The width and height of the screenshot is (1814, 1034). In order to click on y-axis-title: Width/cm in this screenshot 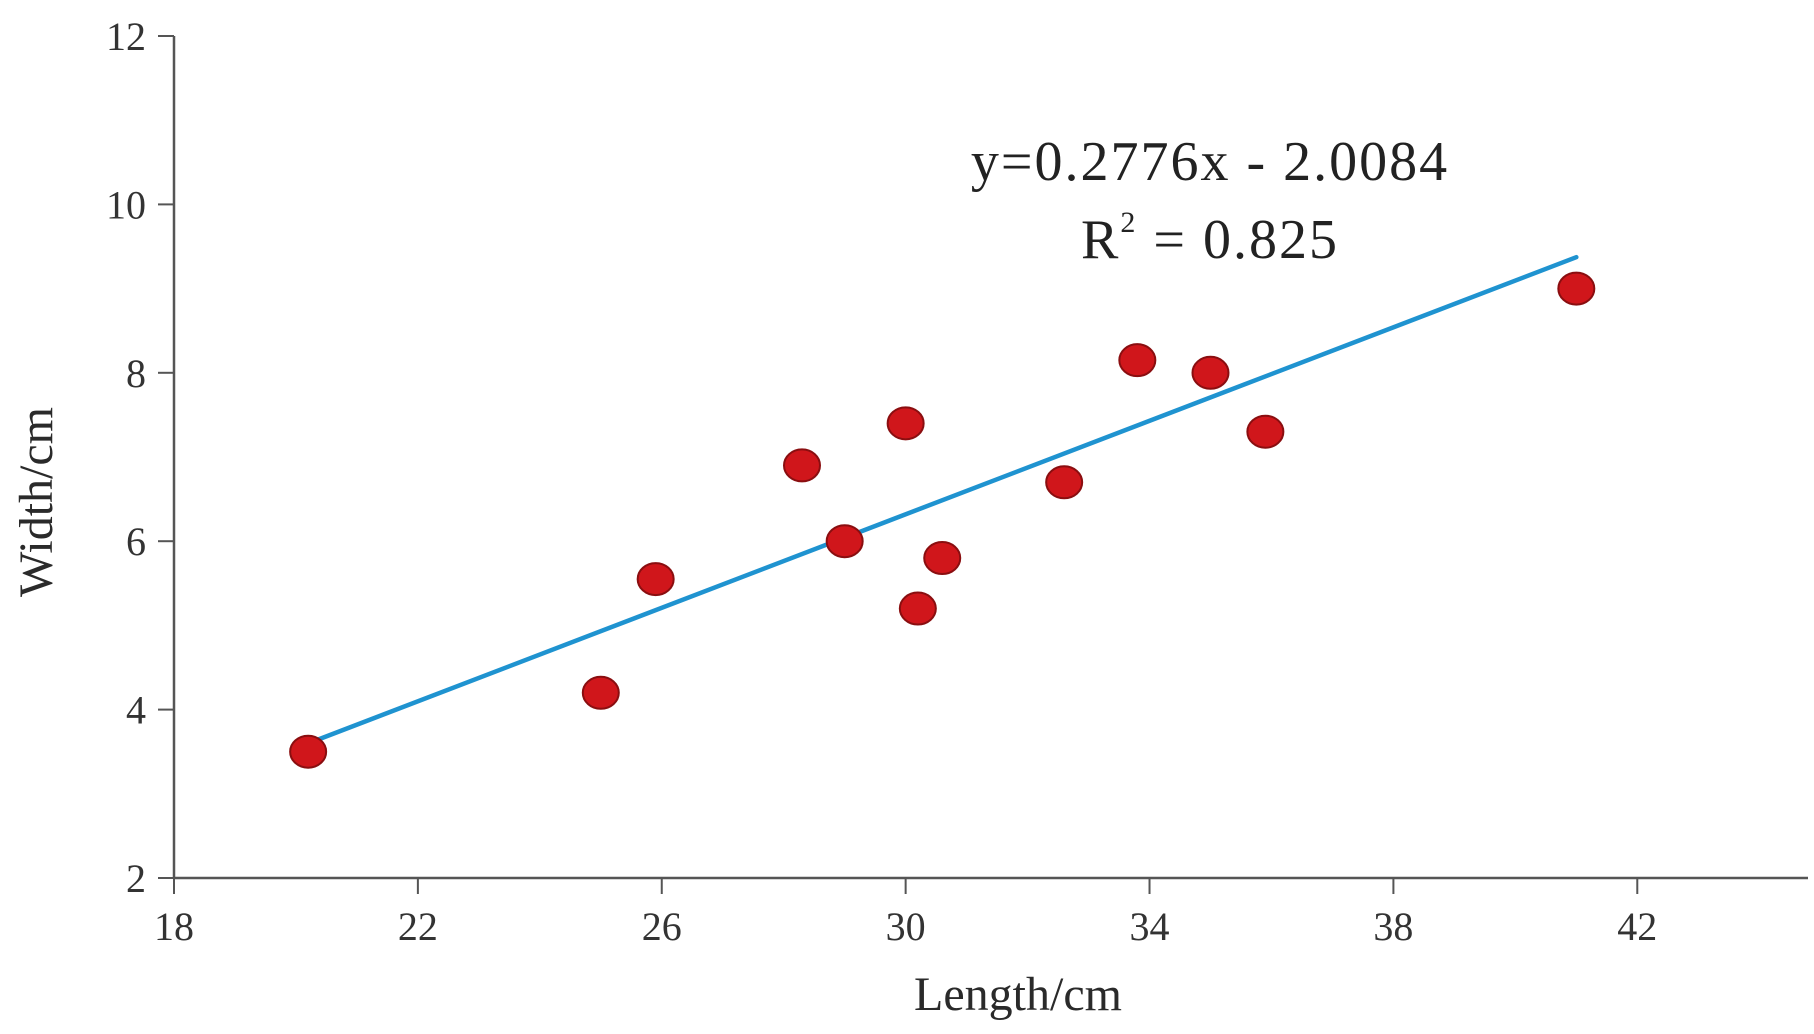, I will do `click(36, 502)`.